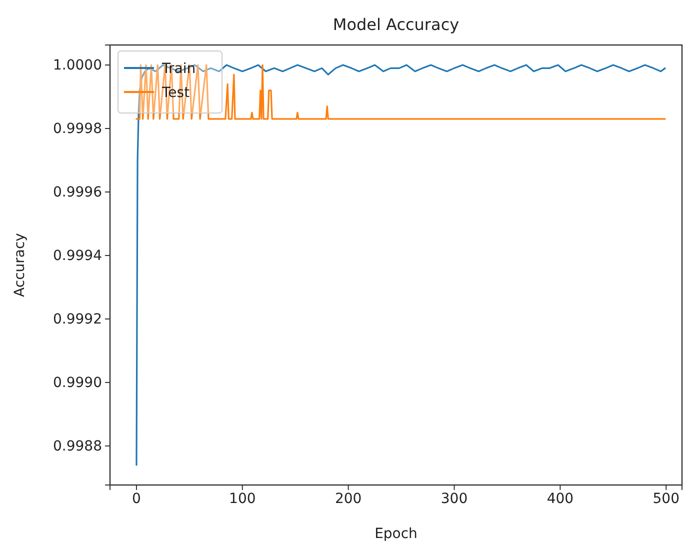  What do you see at coordinates (396, 534) in the screenshot?
I see `x-axis-title: Epoch` at bounding box center [396, 534].